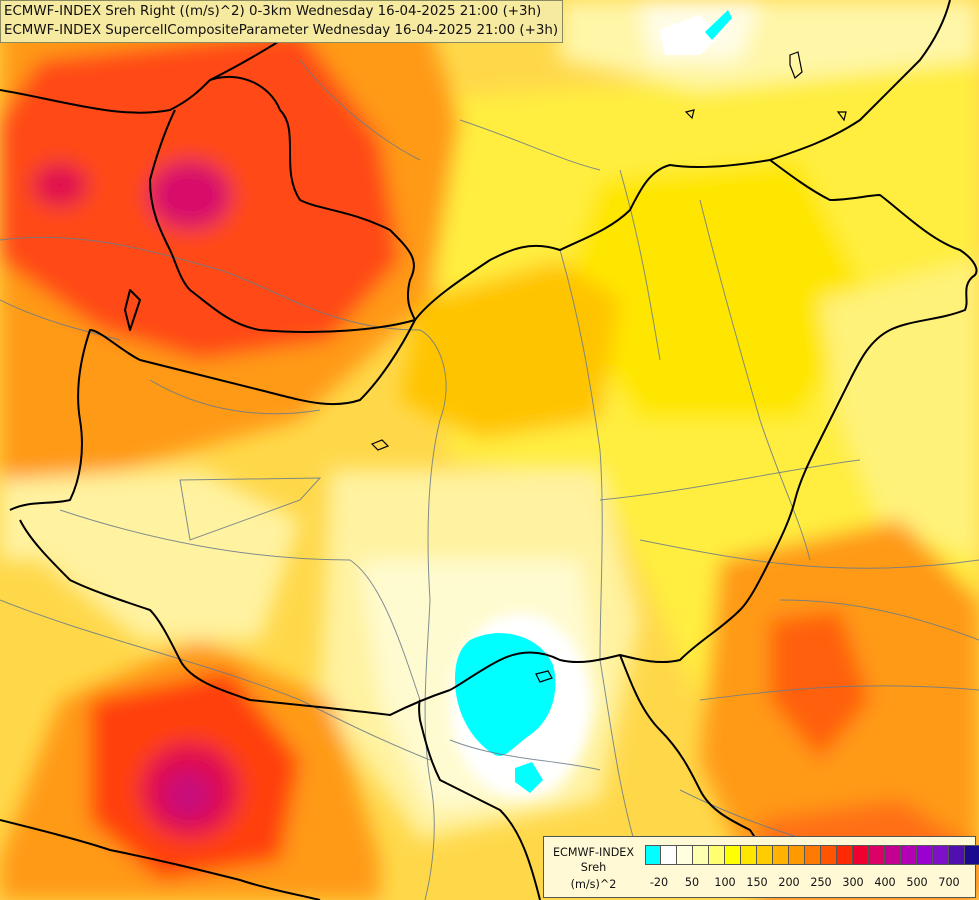  What do you see at coordinates (885, 882) in the screenshot?
I see `legend-tick-label: 400` at bounding box center [885, 882].